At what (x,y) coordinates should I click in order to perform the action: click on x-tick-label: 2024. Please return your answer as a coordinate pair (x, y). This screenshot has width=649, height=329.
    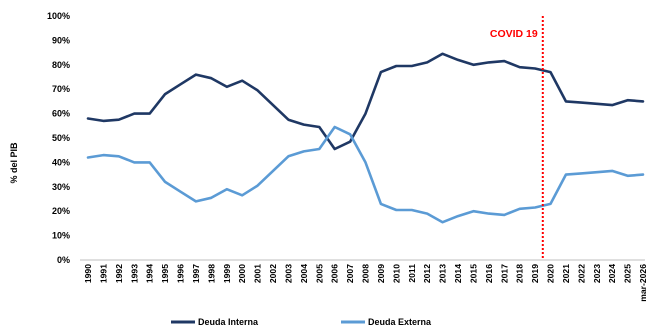
    Looking at the image, I should click on (612, 273).